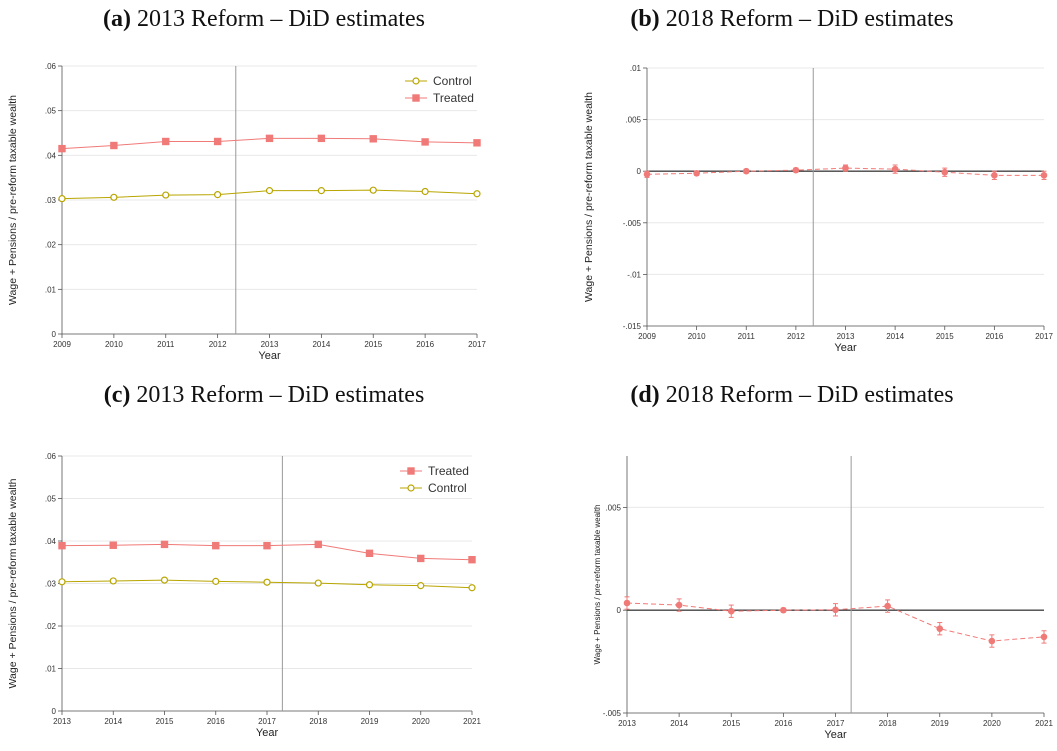 This screenshot has width=1057, height=751. What do you see at coordinates (809, 19) in the screenshot?
I see `panel-title-text-b: 2018 Reform – DiD estimates` at bounding box center [809, 19].